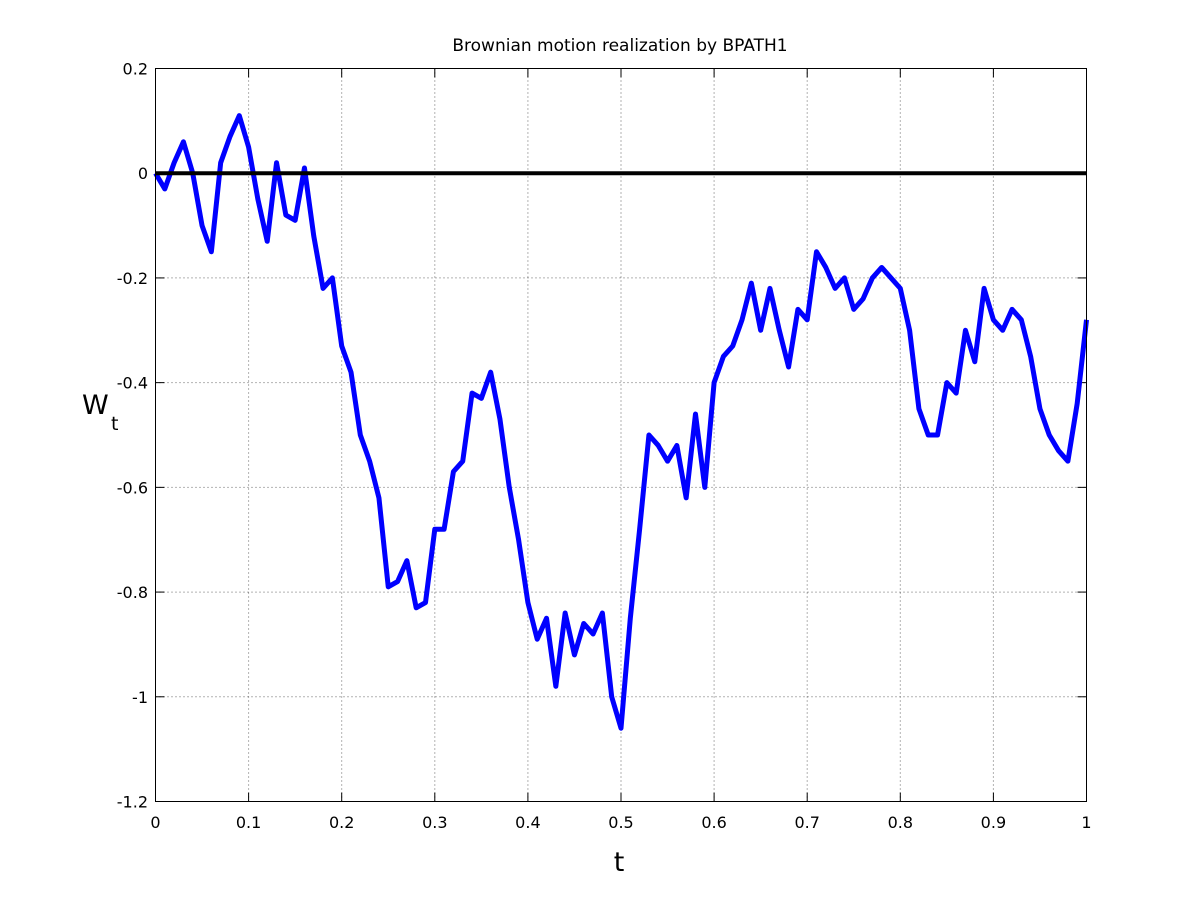 The width and height of the screenshot is (1200, 901). I want to click on y-tick-label: 0, so click(143, 173).